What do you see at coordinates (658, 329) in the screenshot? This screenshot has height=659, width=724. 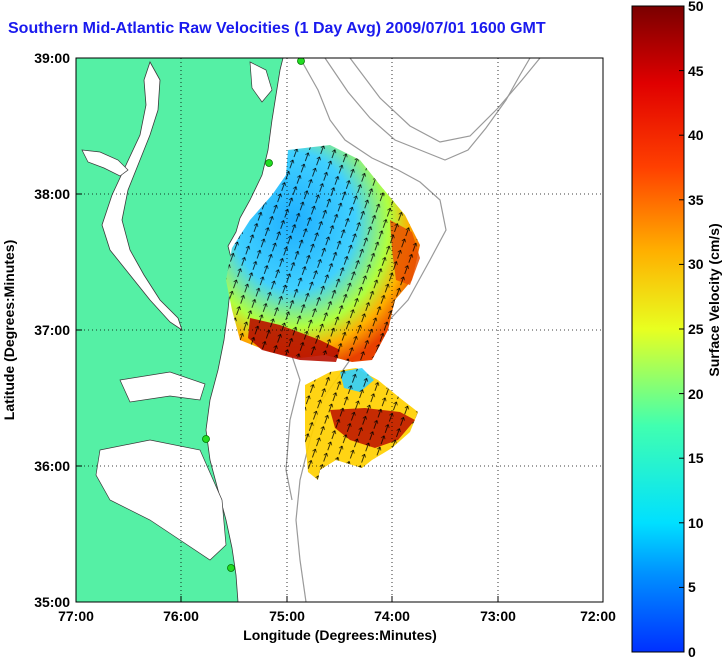 I see `colorbar` at bounding box center [658, 329].